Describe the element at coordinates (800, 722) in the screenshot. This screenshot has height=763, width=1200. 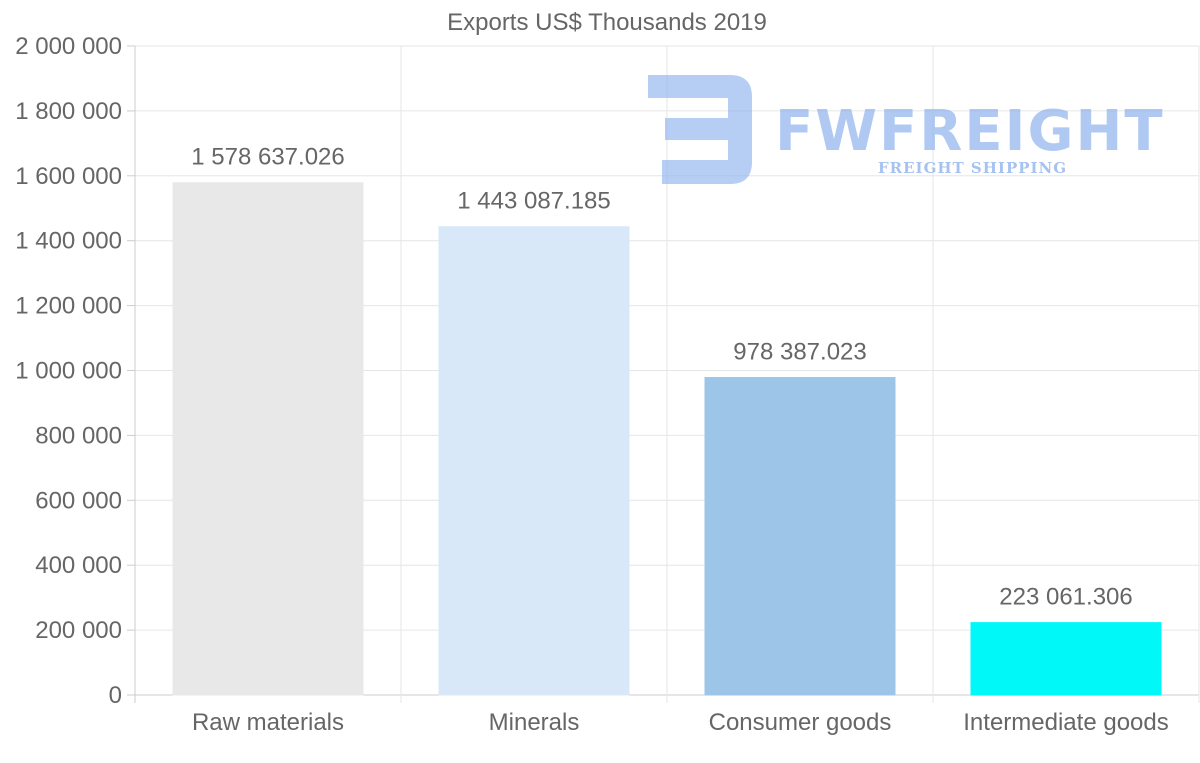
I see `x-tick-label: Consumer goods` at that location.